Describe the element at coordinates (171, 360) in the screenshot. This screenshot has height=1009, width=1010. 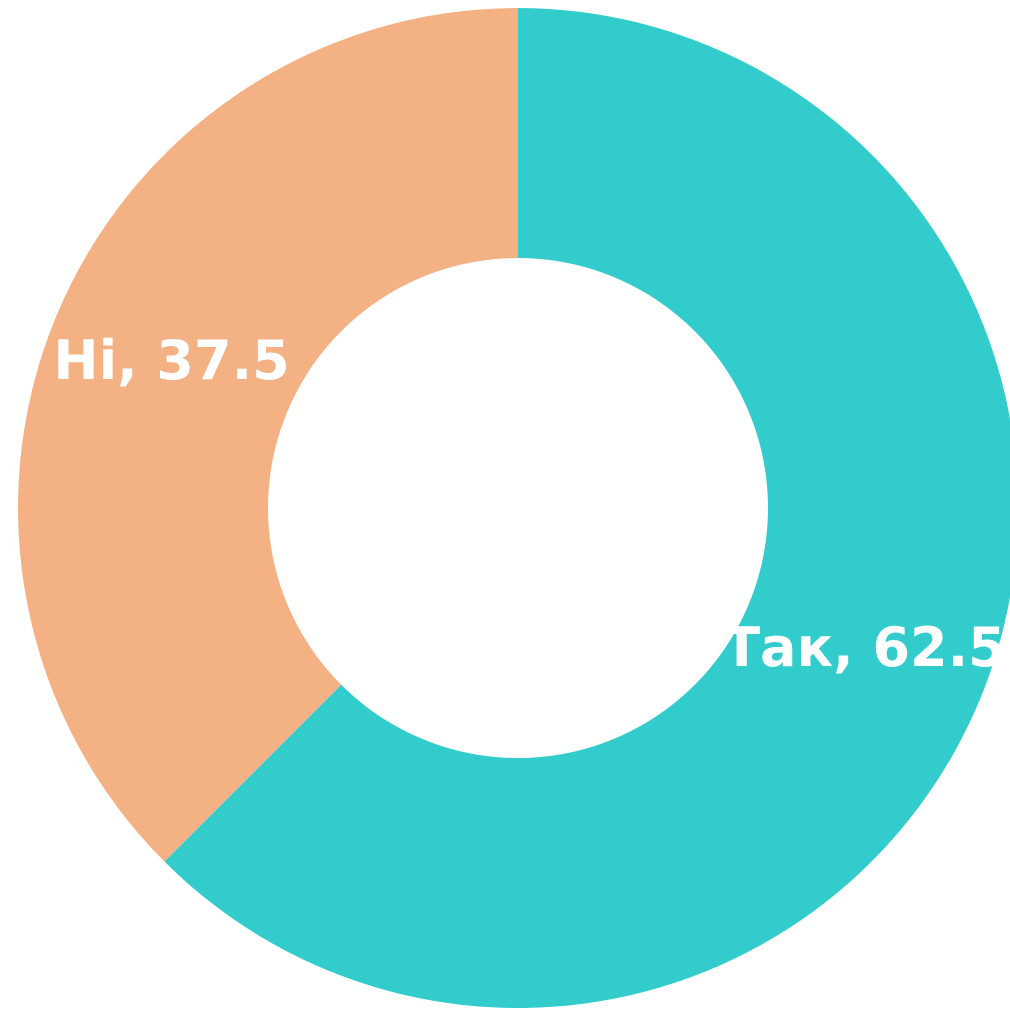
I see `data-label: Ні, 37.5` at that location.